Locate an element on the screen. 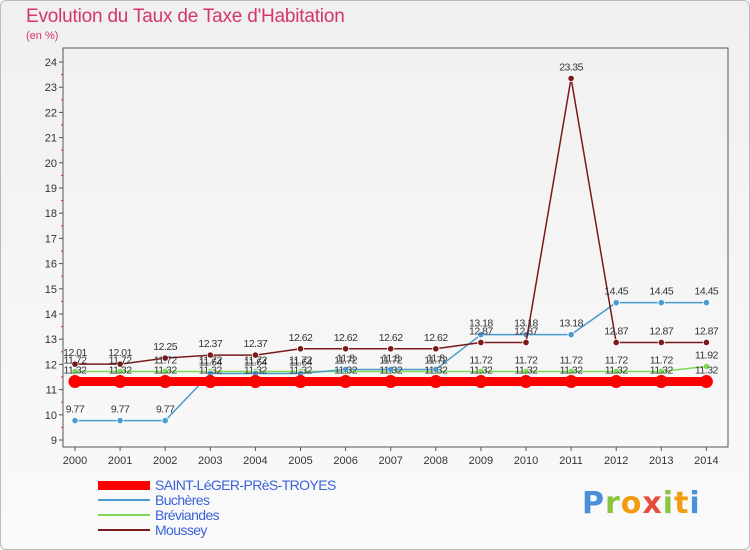 The height and width of the screenshot is (550, 750). legend-label: Moussey is located at coordinates (181, 530).